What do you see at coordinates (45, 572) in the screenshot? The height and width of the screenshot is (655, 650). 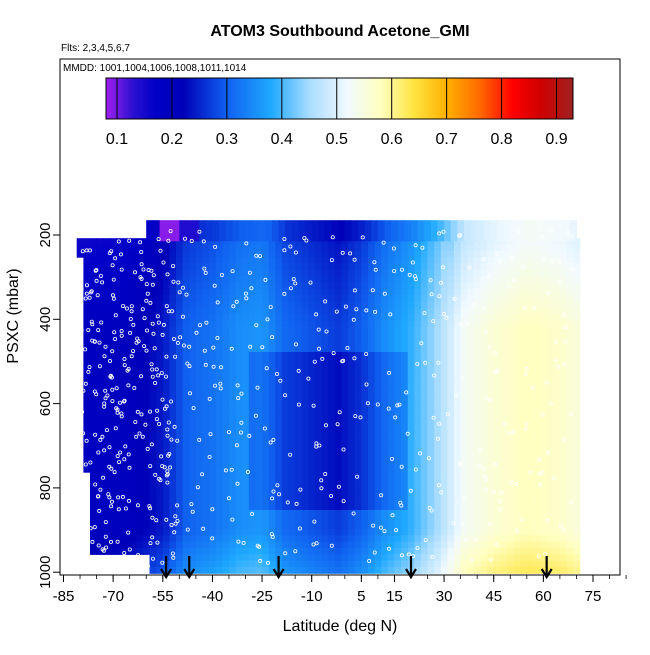 I see `y-tick-label: 1000` at bounding box center [45, 572].